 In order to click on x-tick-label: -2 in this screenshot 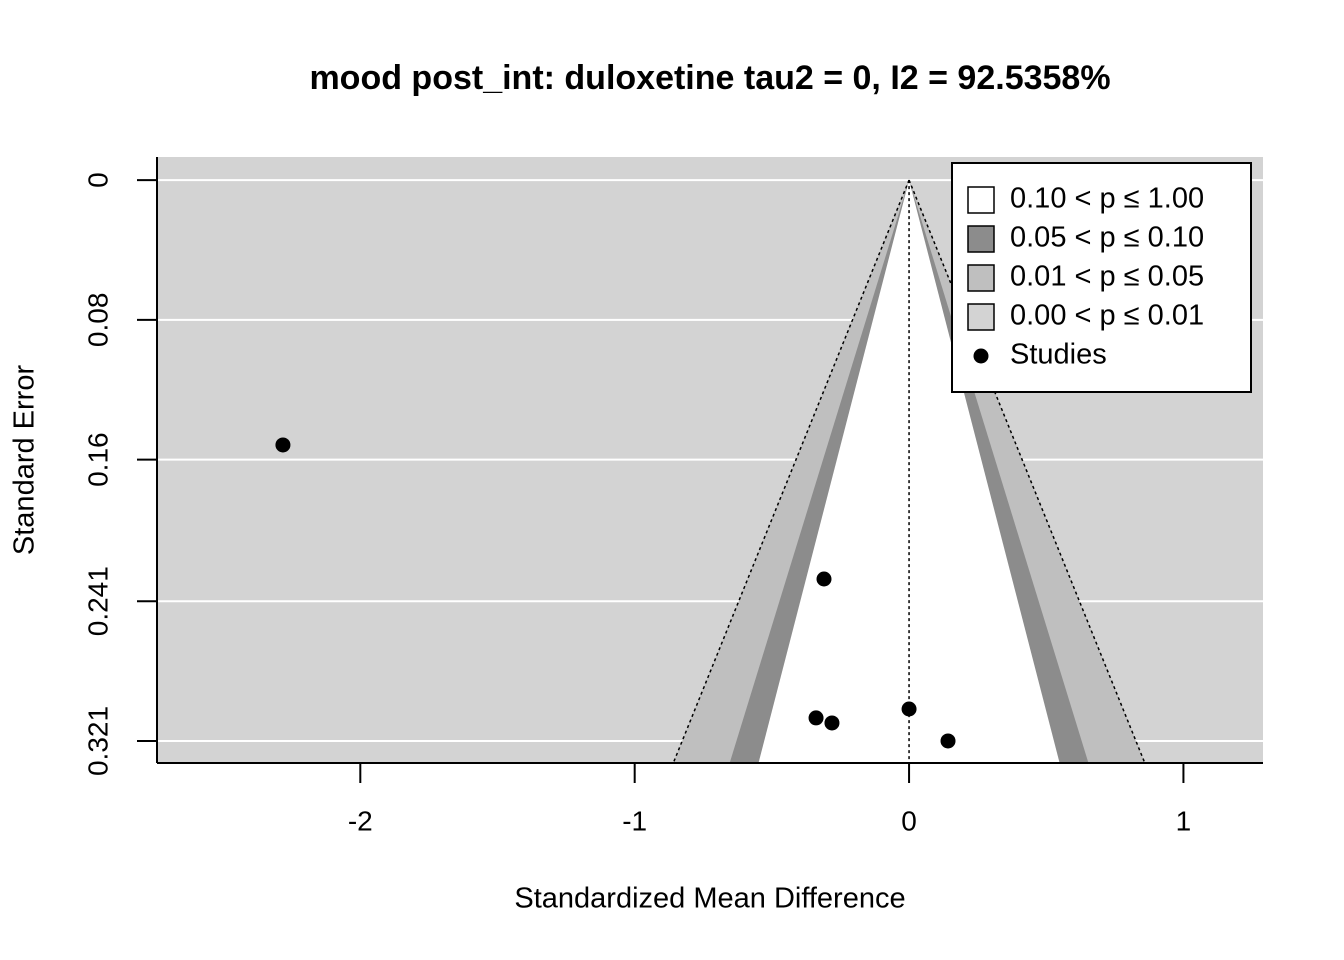, I will do `click(360, 820)`.